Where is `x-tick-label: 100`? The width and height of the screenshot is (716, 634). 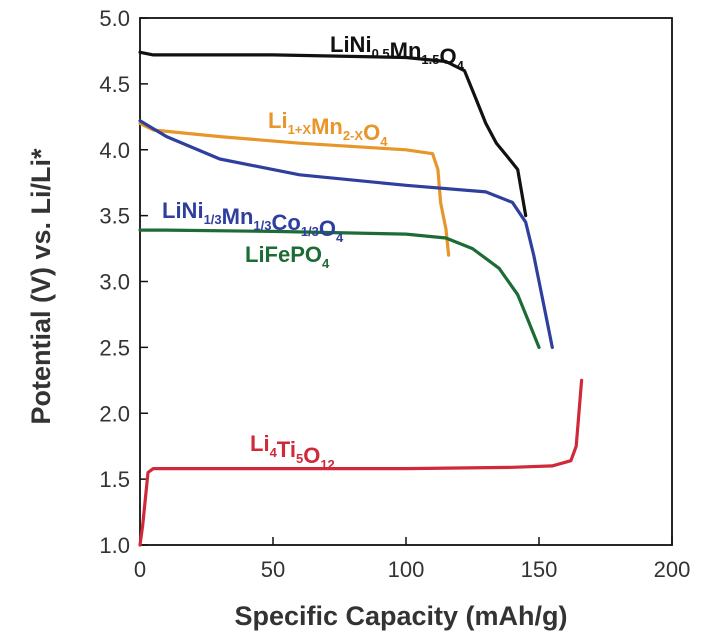
x-tick-label: 100 is located at coordinates (406, 569).